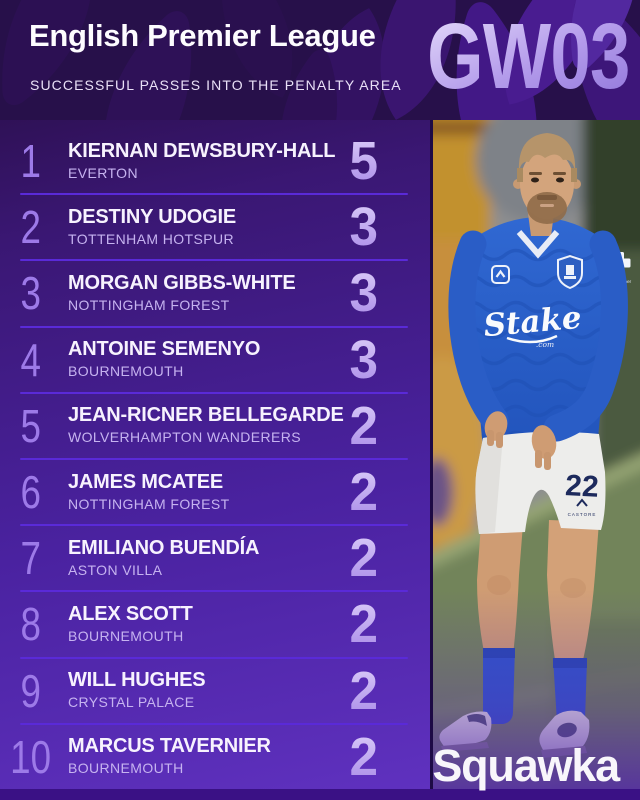 The width and height of the screenshot is (640, 800). I want to click on table-row: 3 MORGAN GIBBS-WHITE NOTTINGHAM FOREST 3, so click(215, 294).